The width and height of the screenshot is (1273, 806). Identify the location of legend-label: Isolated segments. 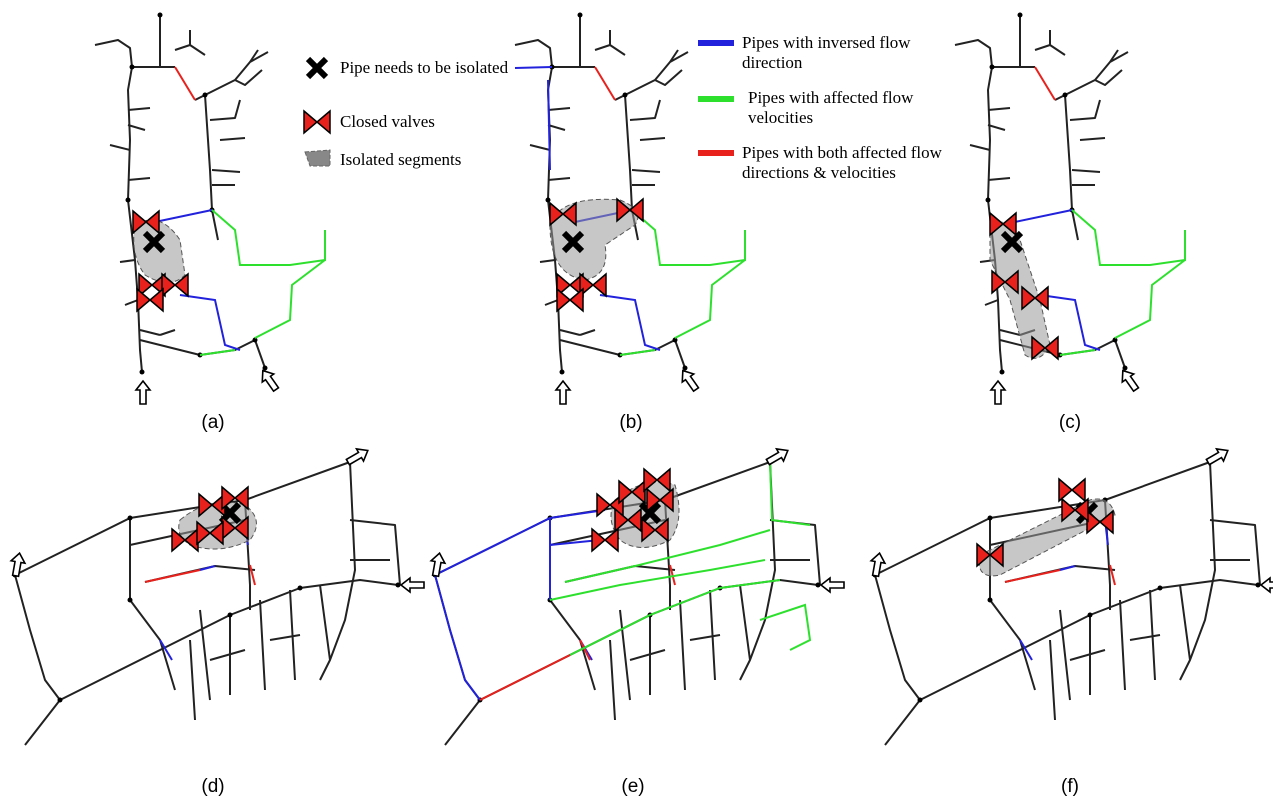
(401, 159).